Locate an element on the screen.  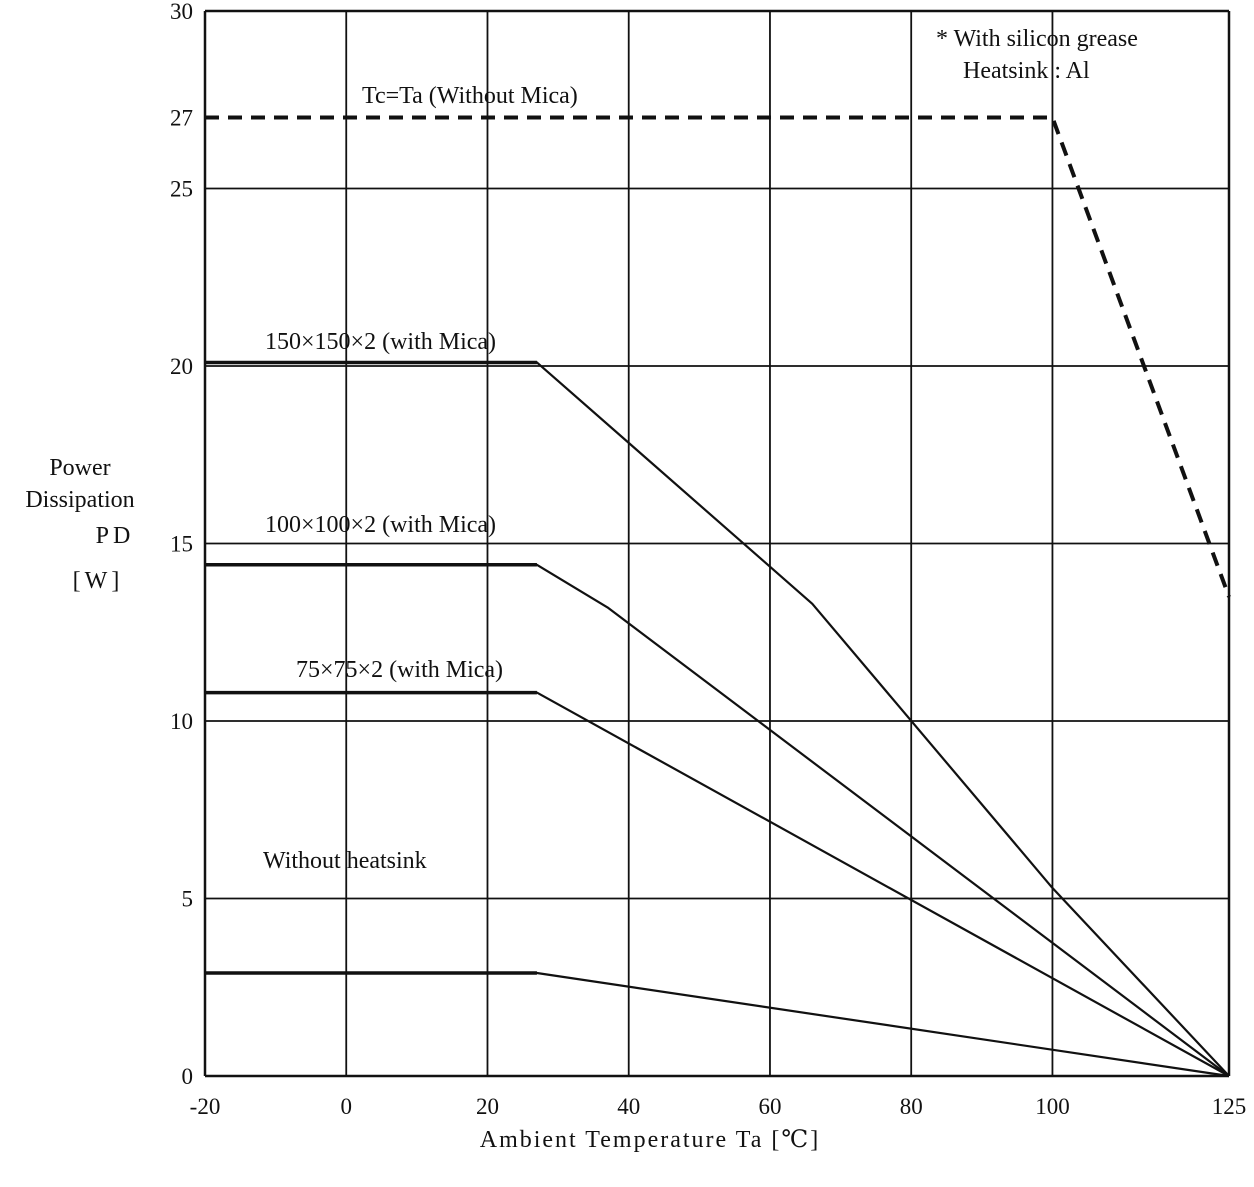
y-tick-label: 25 is located at coordinates (181, 189).